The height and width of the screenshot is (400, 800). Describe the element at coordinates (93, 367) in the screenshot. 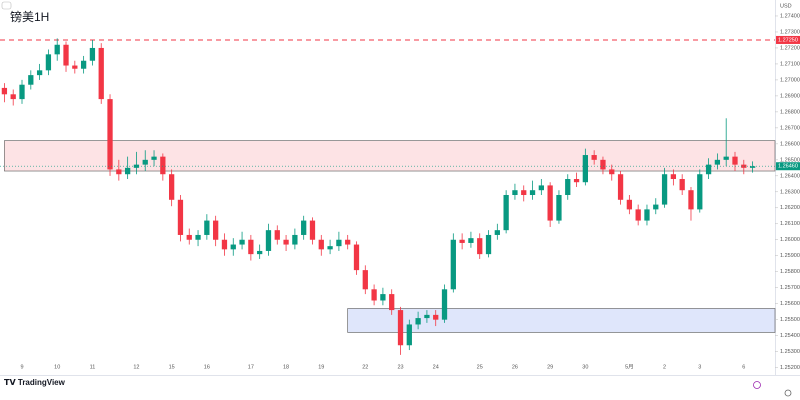

I see `x-tick-label: 11` at that location.